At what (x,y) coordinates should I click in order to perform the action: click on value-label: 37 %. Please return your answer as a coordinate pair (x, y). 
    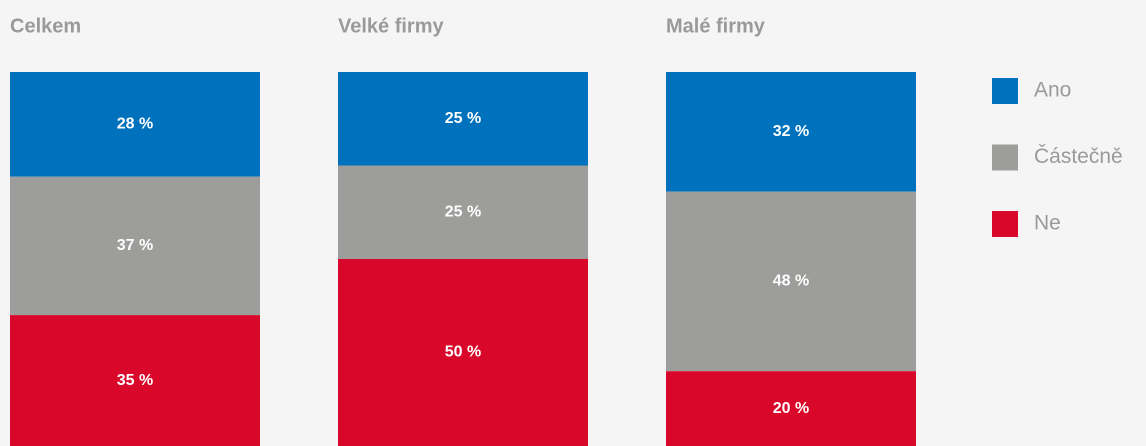
    Looking at the image, I should click on (135, 245).